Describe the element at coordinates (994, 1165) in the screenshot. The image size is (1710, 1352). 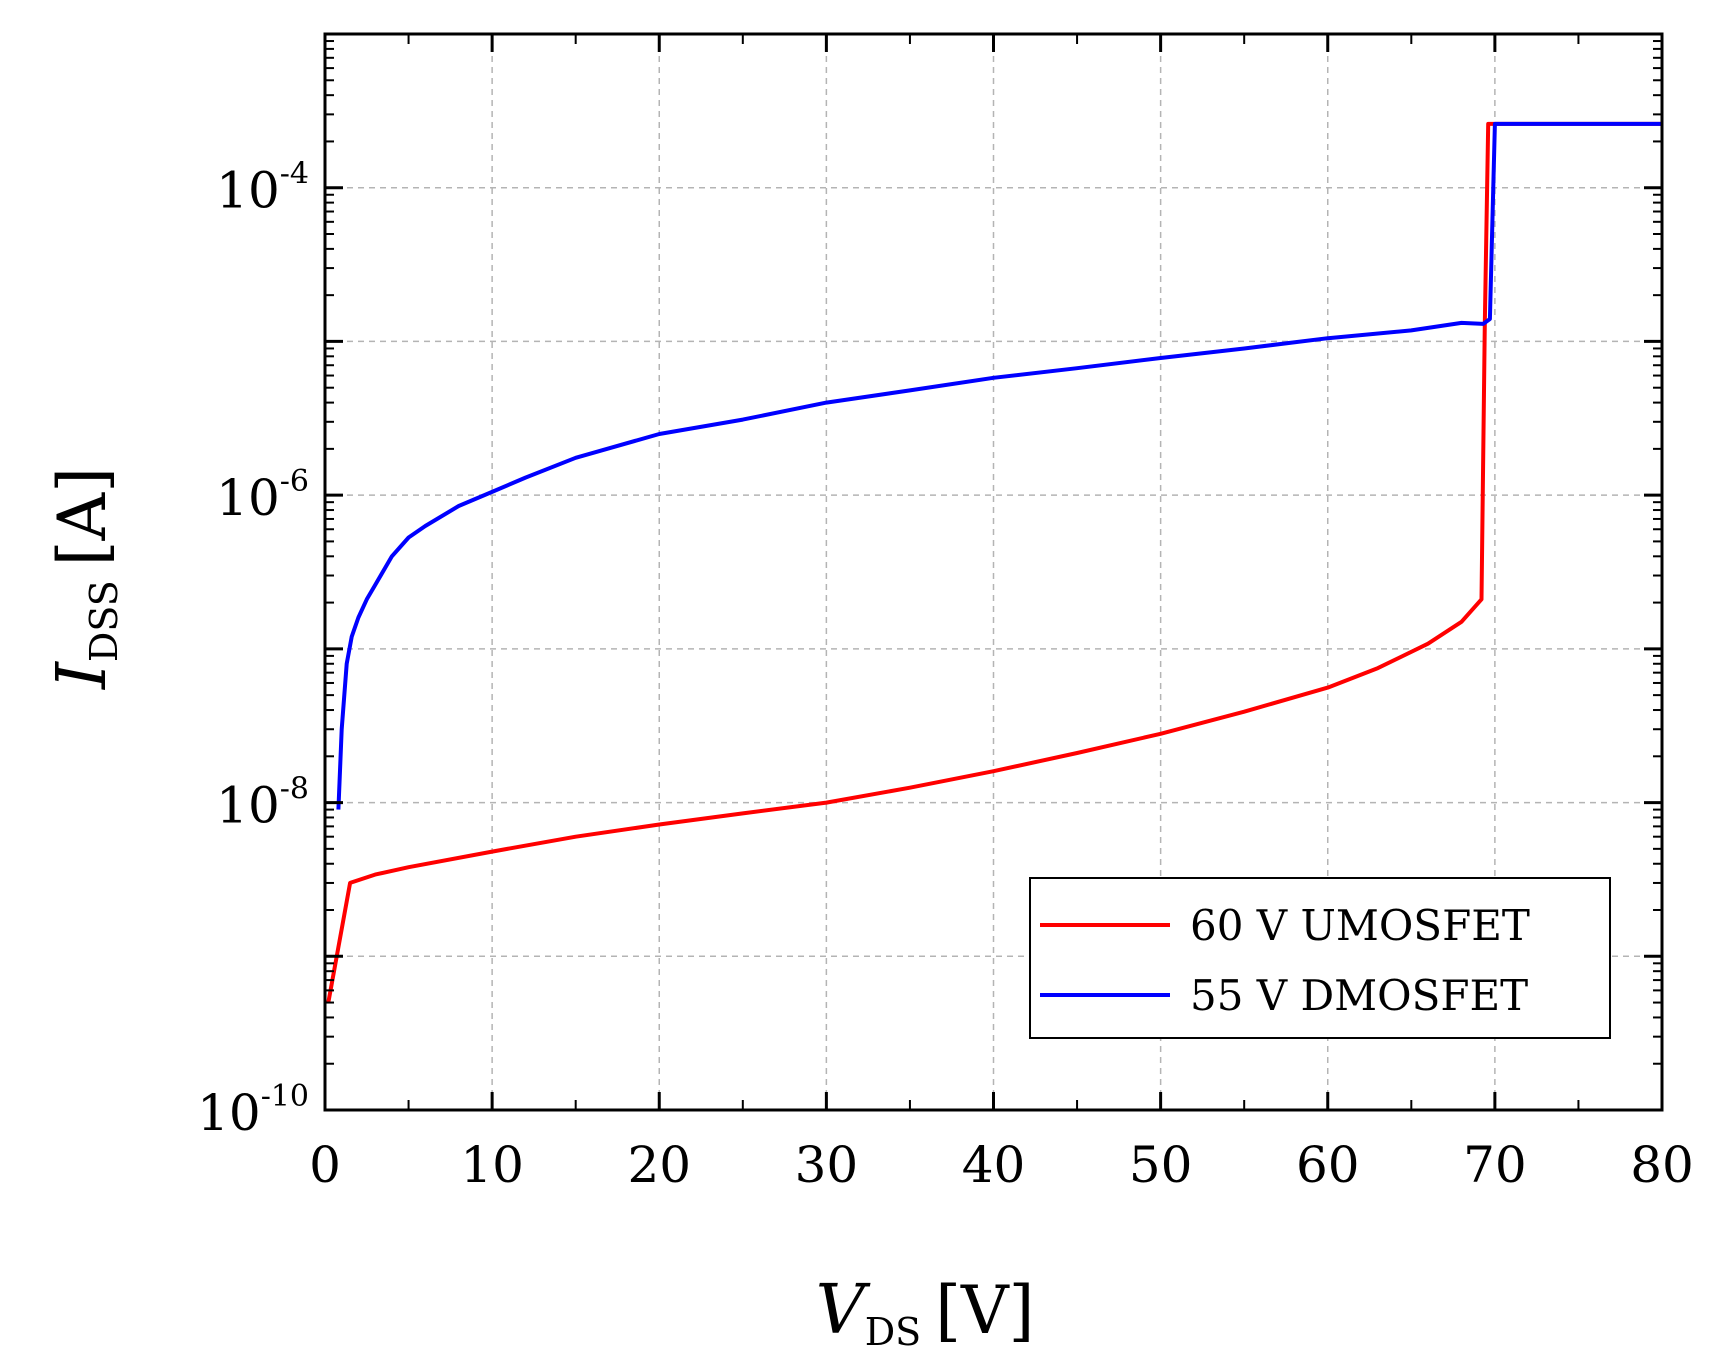
I see `x-tick-label: 40` at that location.